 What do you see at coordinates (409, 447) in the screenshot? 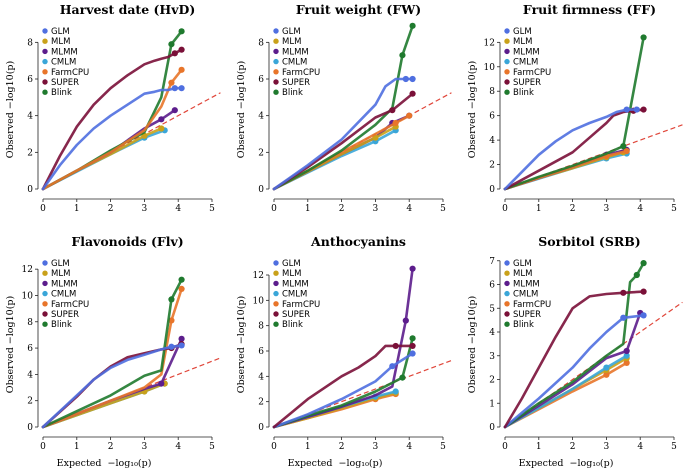
I see `x-tick-label: 4` at bounding box center [409, 447].